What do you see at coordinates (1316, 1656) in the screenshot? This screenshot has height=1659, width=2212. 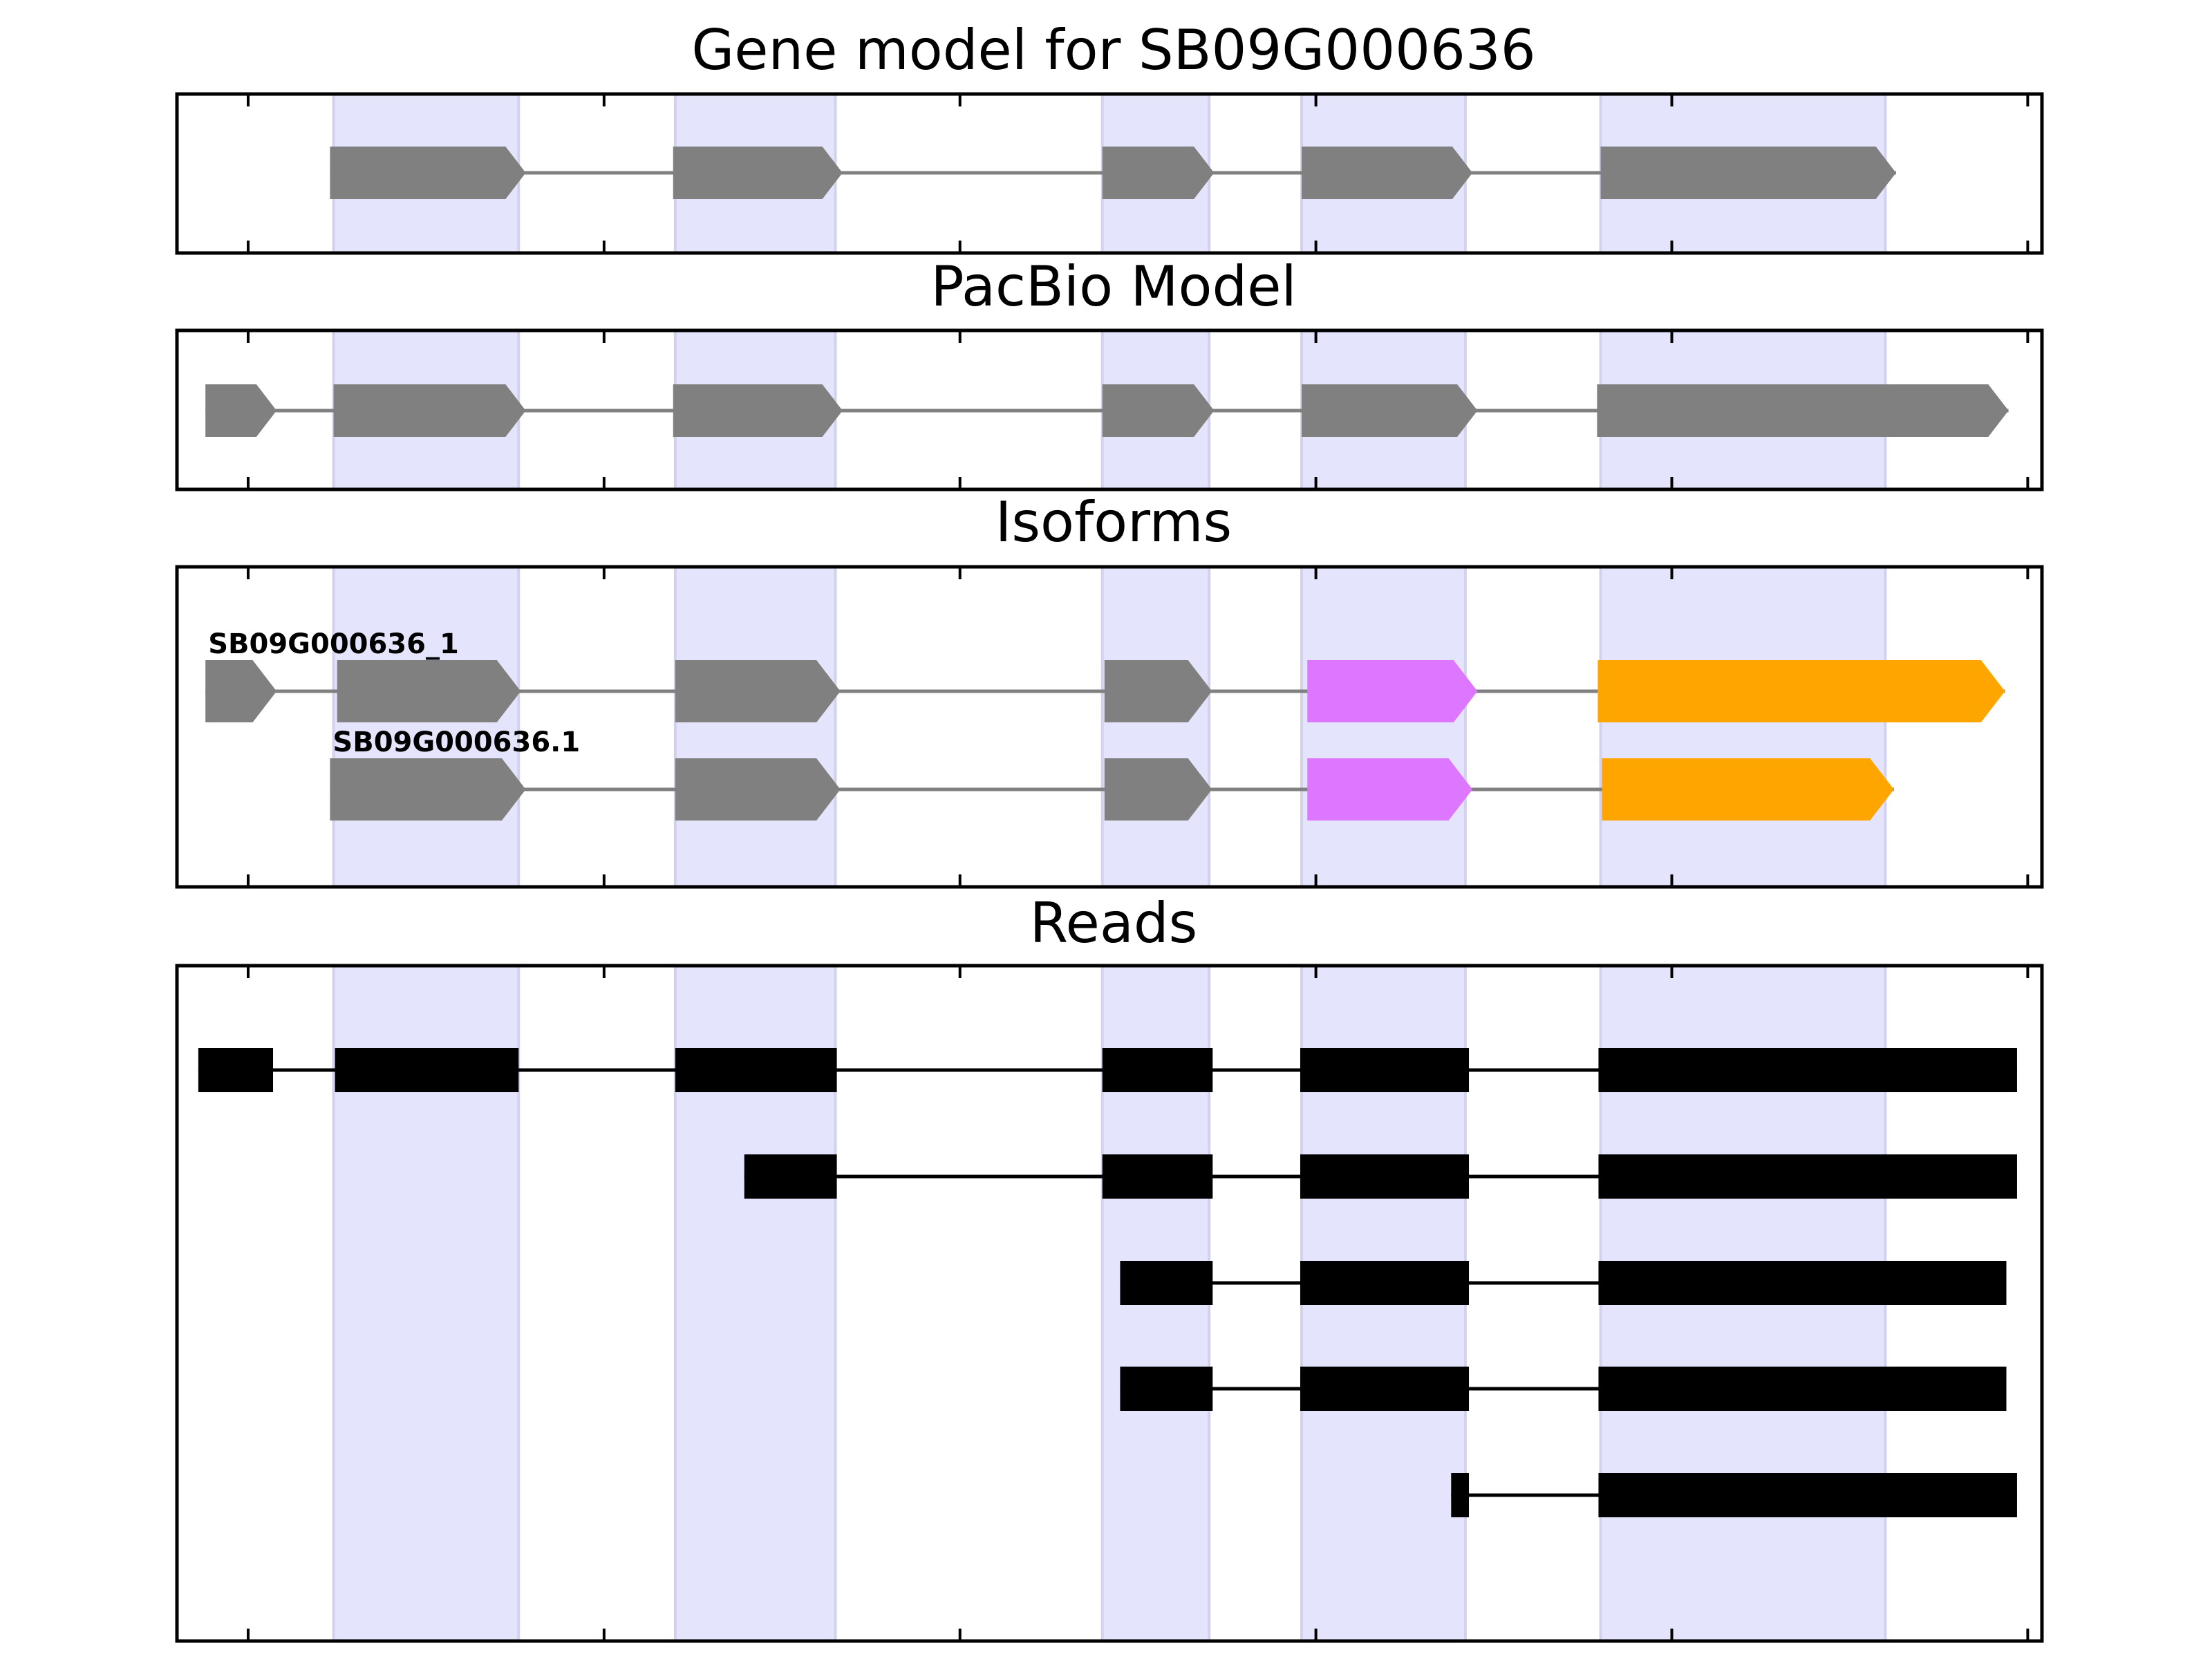 I see `x-tick-label: 422500` at bounding box center [1316, 1656].